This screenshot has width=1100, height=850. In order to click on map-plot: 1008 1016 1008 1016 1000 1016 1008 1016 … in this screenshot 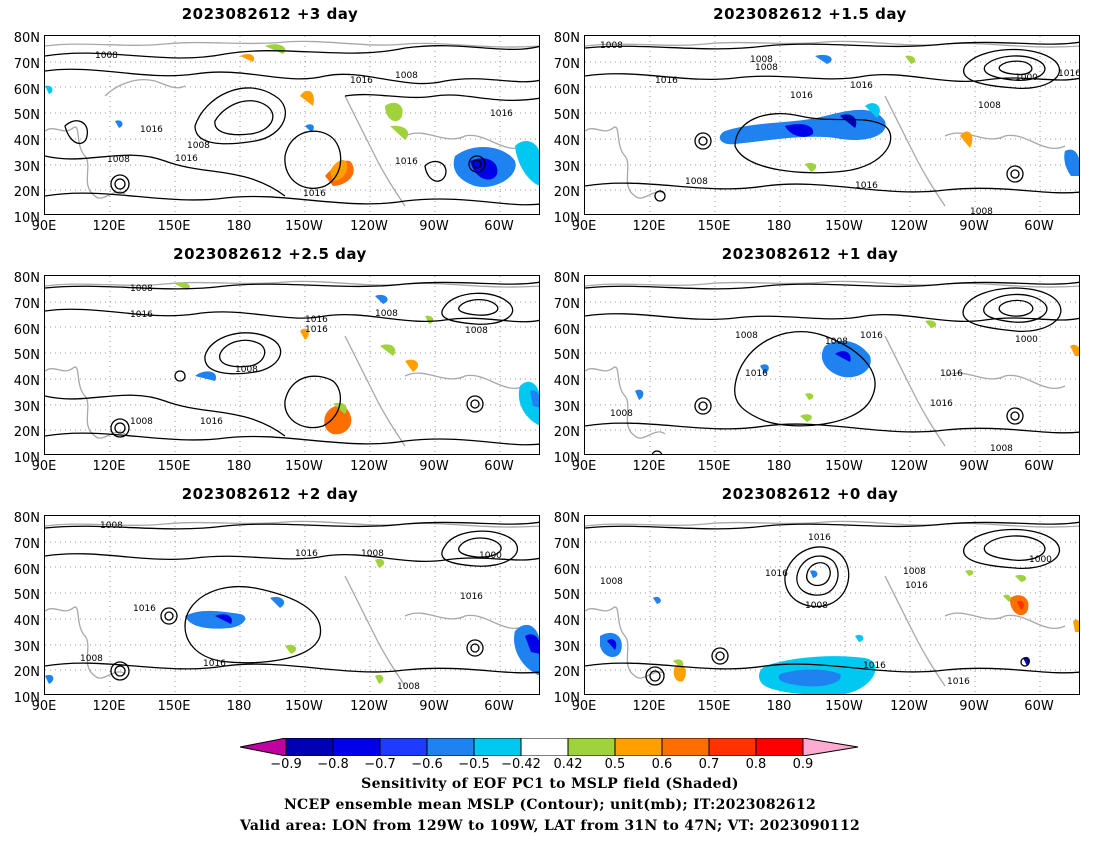, I will do `click(292, 605)`.